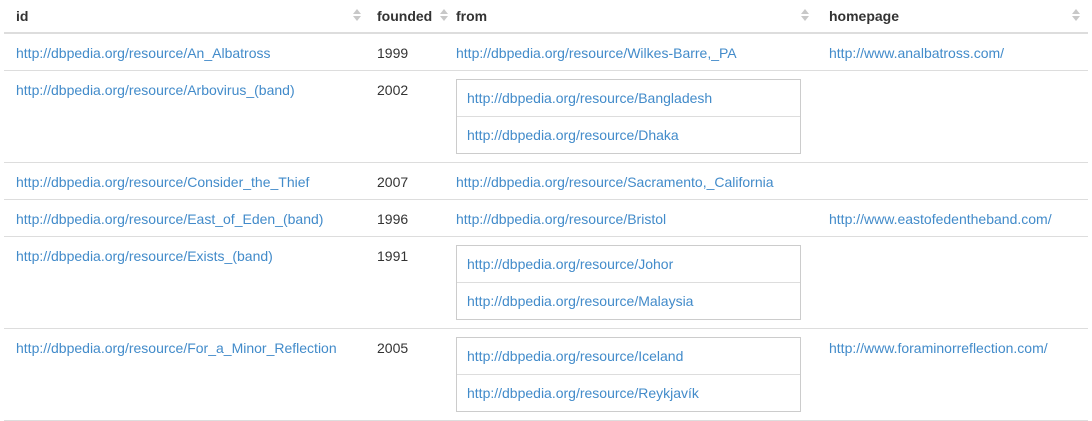 The image size is (1092, 421). I want to click on homepage-link: http://www.foraminorreflection.com/, so click(938, 348).